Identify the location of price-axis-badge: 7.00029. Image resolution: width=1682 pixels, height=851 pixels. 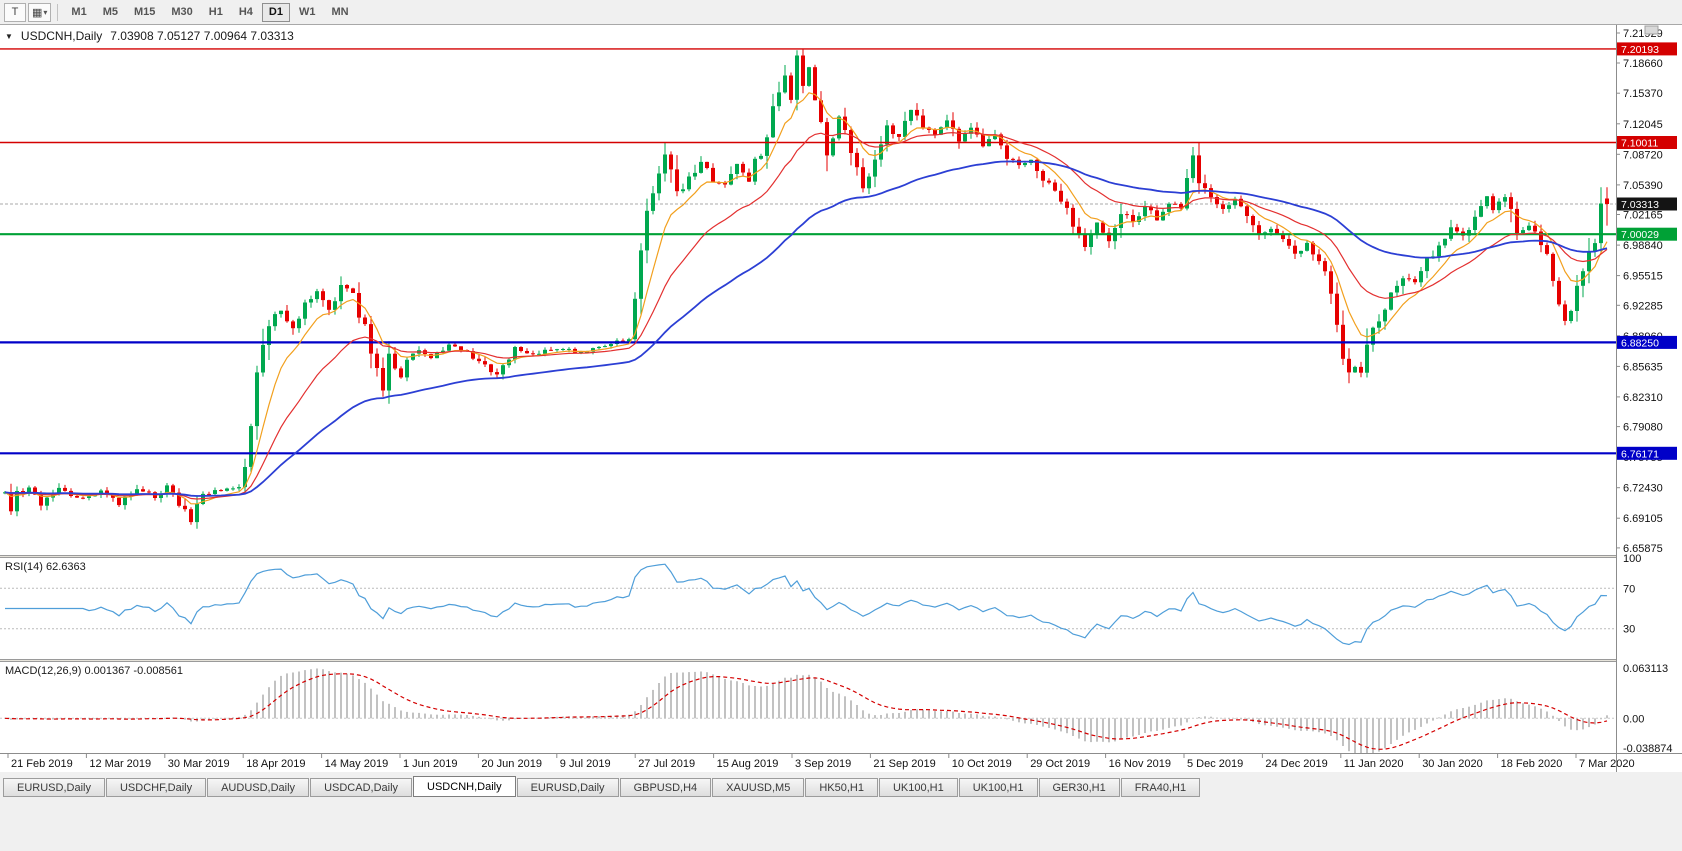
(1647, 234).